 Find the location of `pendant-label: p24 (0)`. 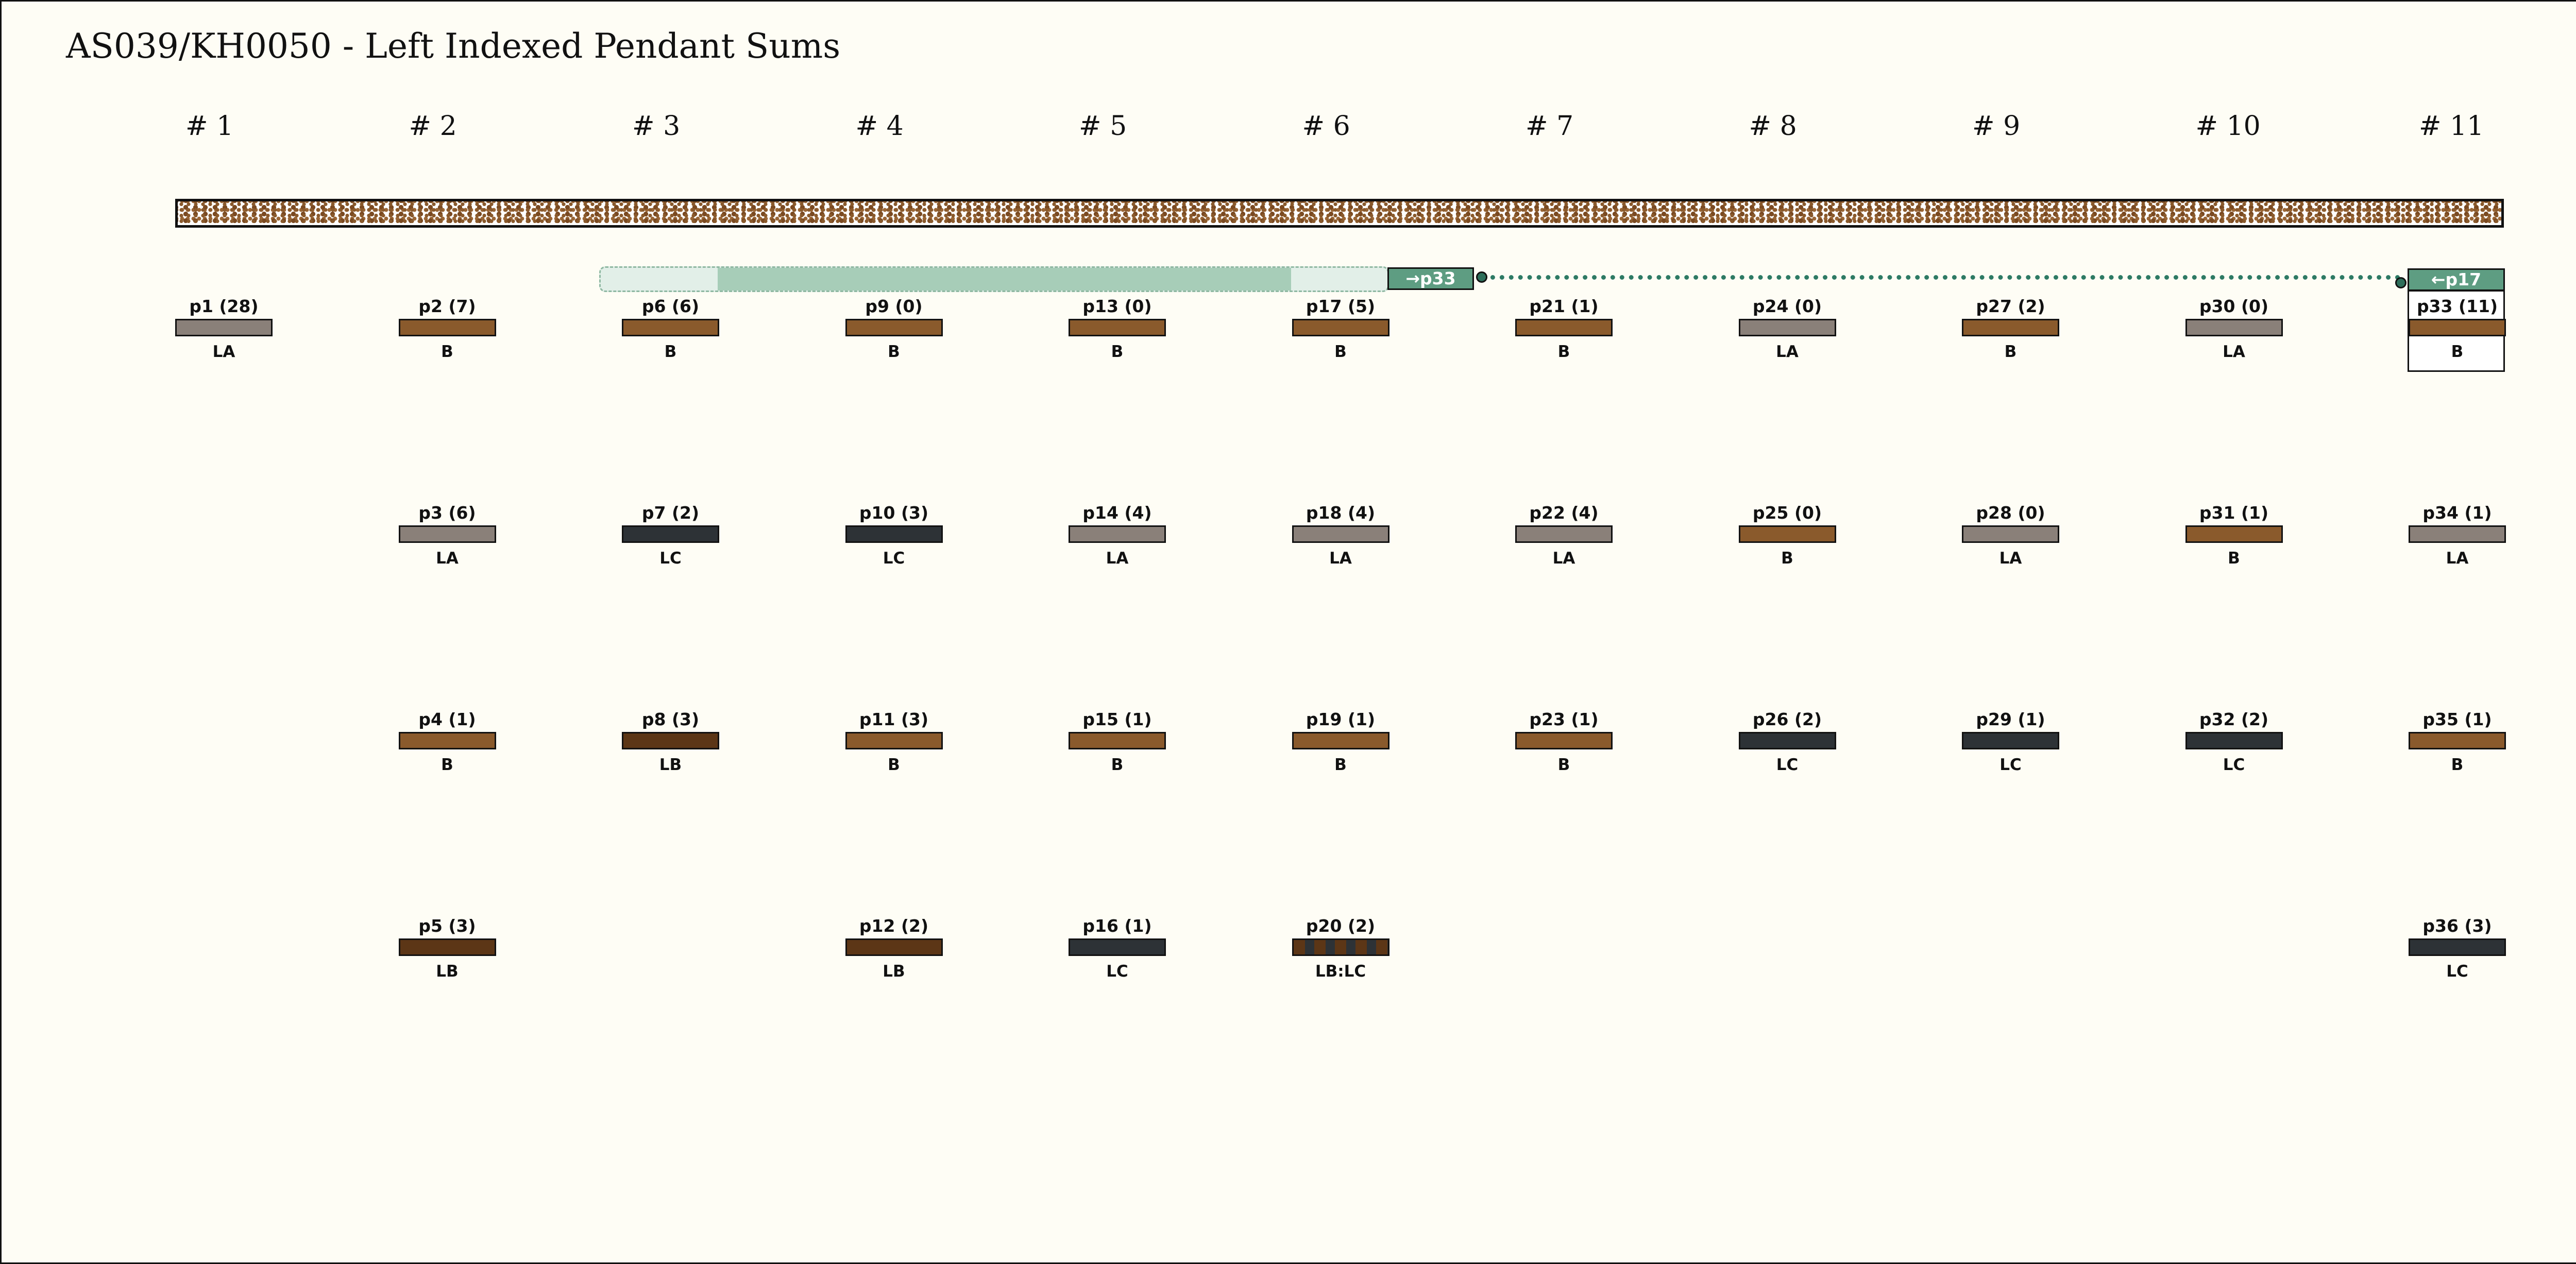

pendant-label: p24 (0) is located at coordinates (1787, 306).